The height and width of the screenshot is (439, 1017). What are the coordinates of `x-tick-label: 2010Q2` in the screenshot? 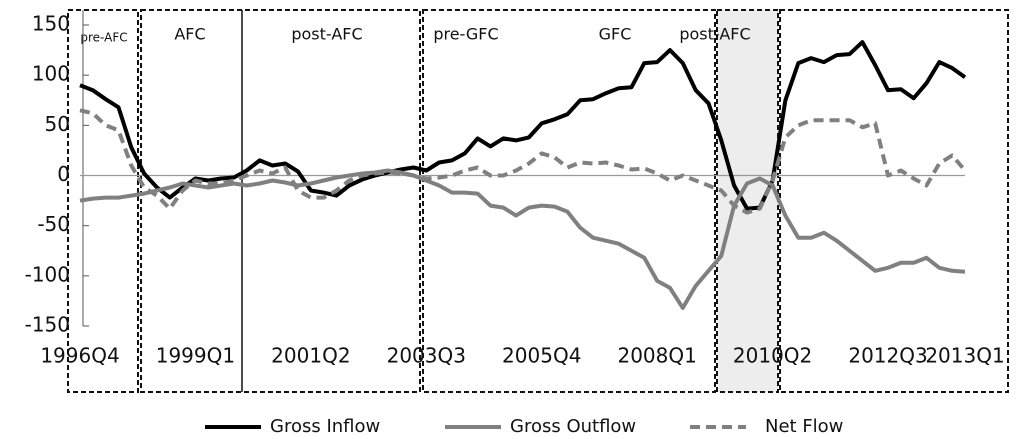 It's located at (772, 356).